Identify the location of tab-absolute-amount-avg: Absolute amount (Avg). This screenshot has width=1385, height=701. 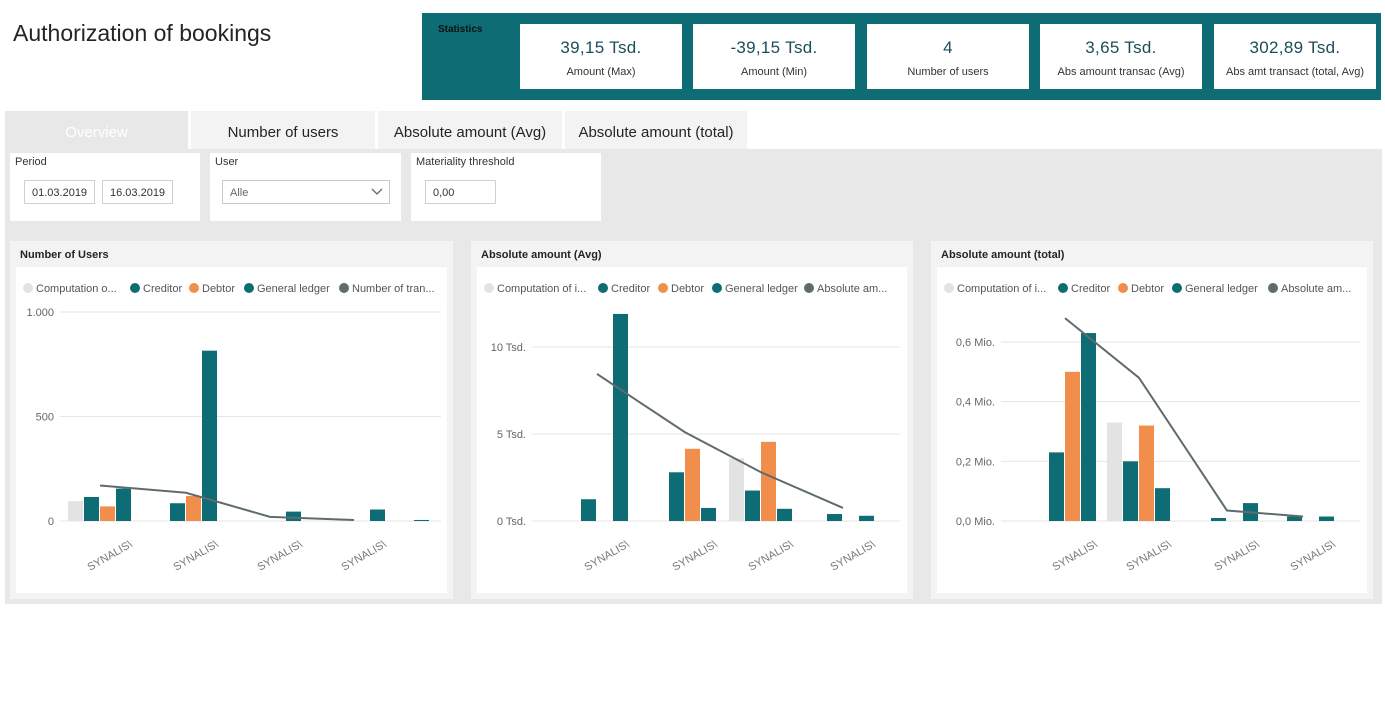
(470, 132).